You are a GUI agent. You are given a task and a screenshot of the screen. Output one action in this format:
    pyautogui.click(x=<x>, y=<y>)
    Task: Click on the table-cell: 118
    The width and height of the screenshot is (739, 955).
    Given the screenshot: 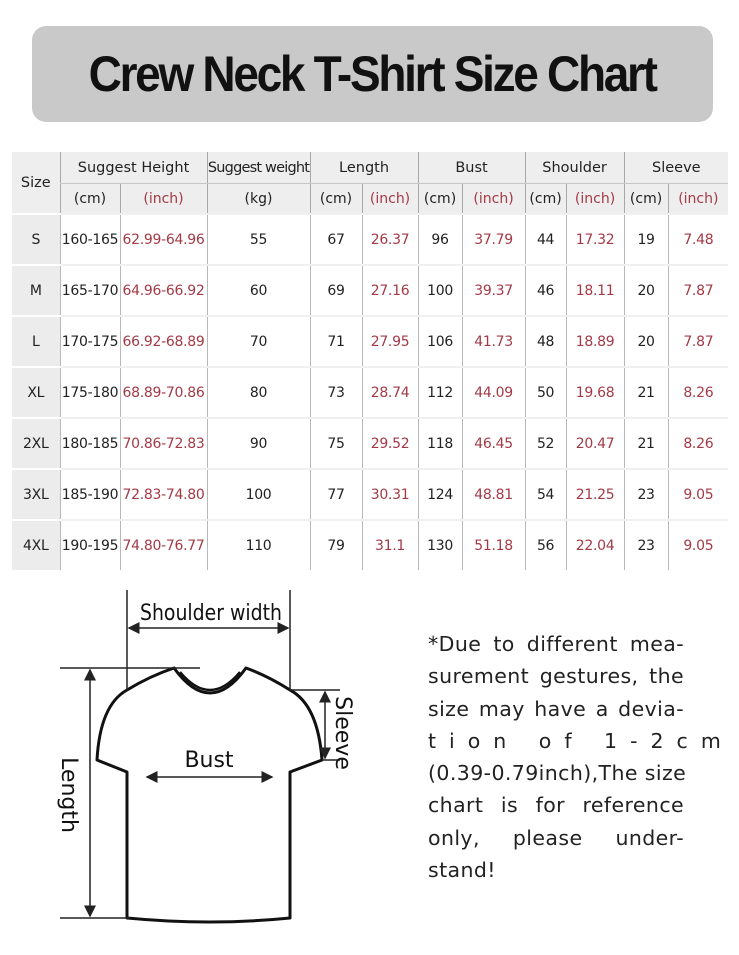 What is the action you would take?
    pyautogui.click(x=440, y=443)
    